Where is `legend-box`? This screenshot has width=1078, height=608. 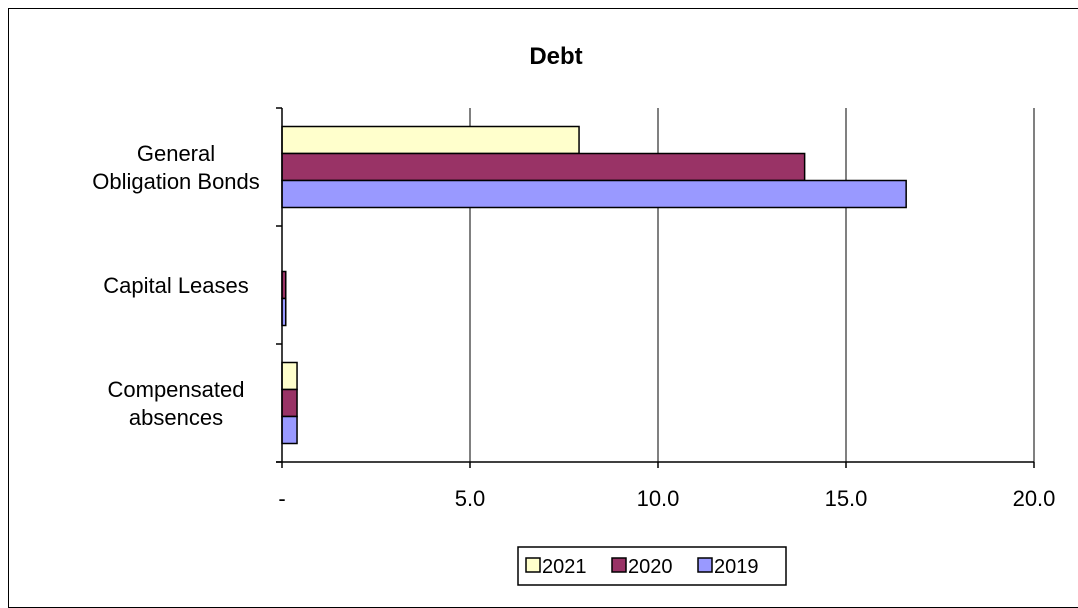
legend-box is located at coordinates (652, 566).